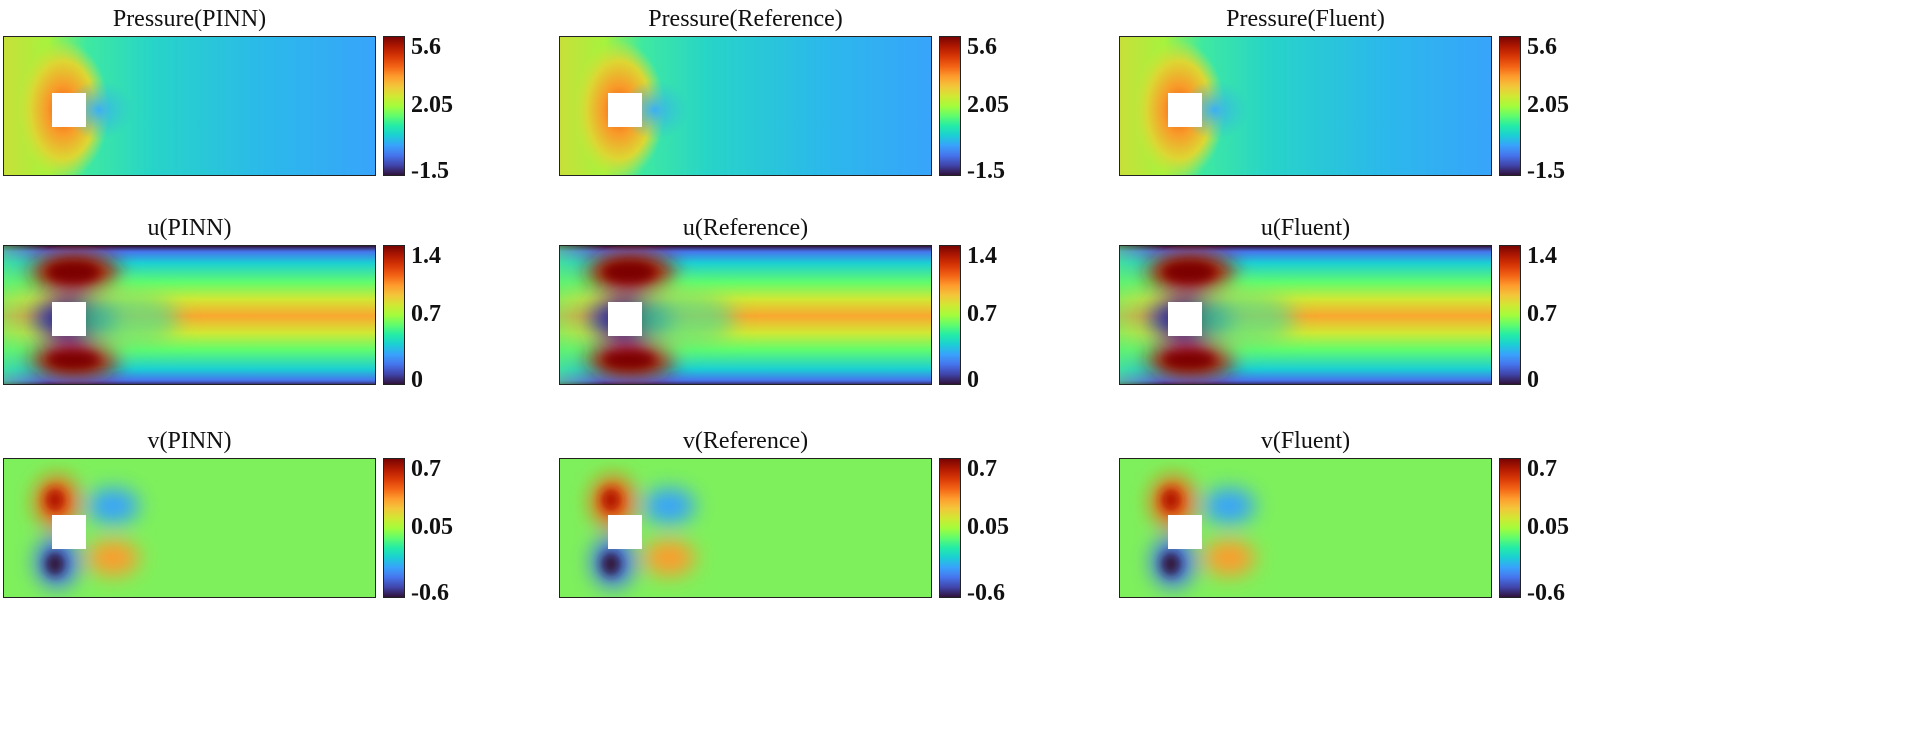  Describe the element at coordinates (1305, 19) in the screenshot. I see `panel-title: Pressure(Fluent)` at that location.